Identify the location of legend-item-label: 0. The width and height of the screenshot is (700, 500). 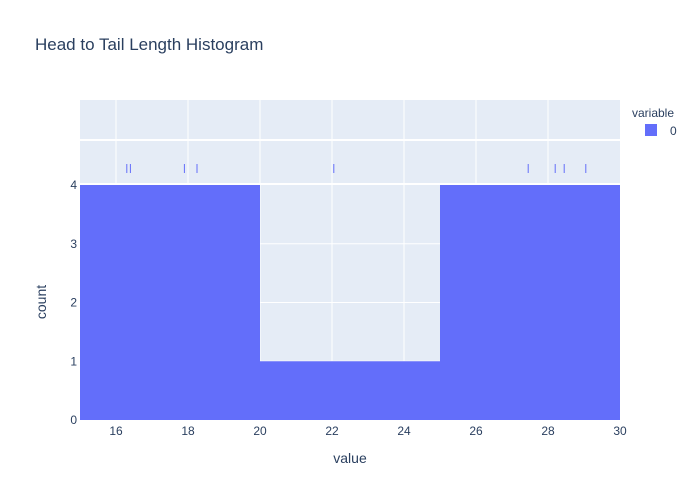
(673, 131).